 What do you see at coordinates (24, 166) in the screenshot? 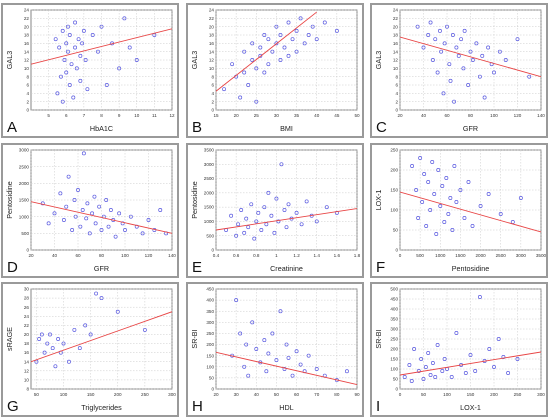
I see `y-tick-label: 2500` at bounding box center [24, 166].